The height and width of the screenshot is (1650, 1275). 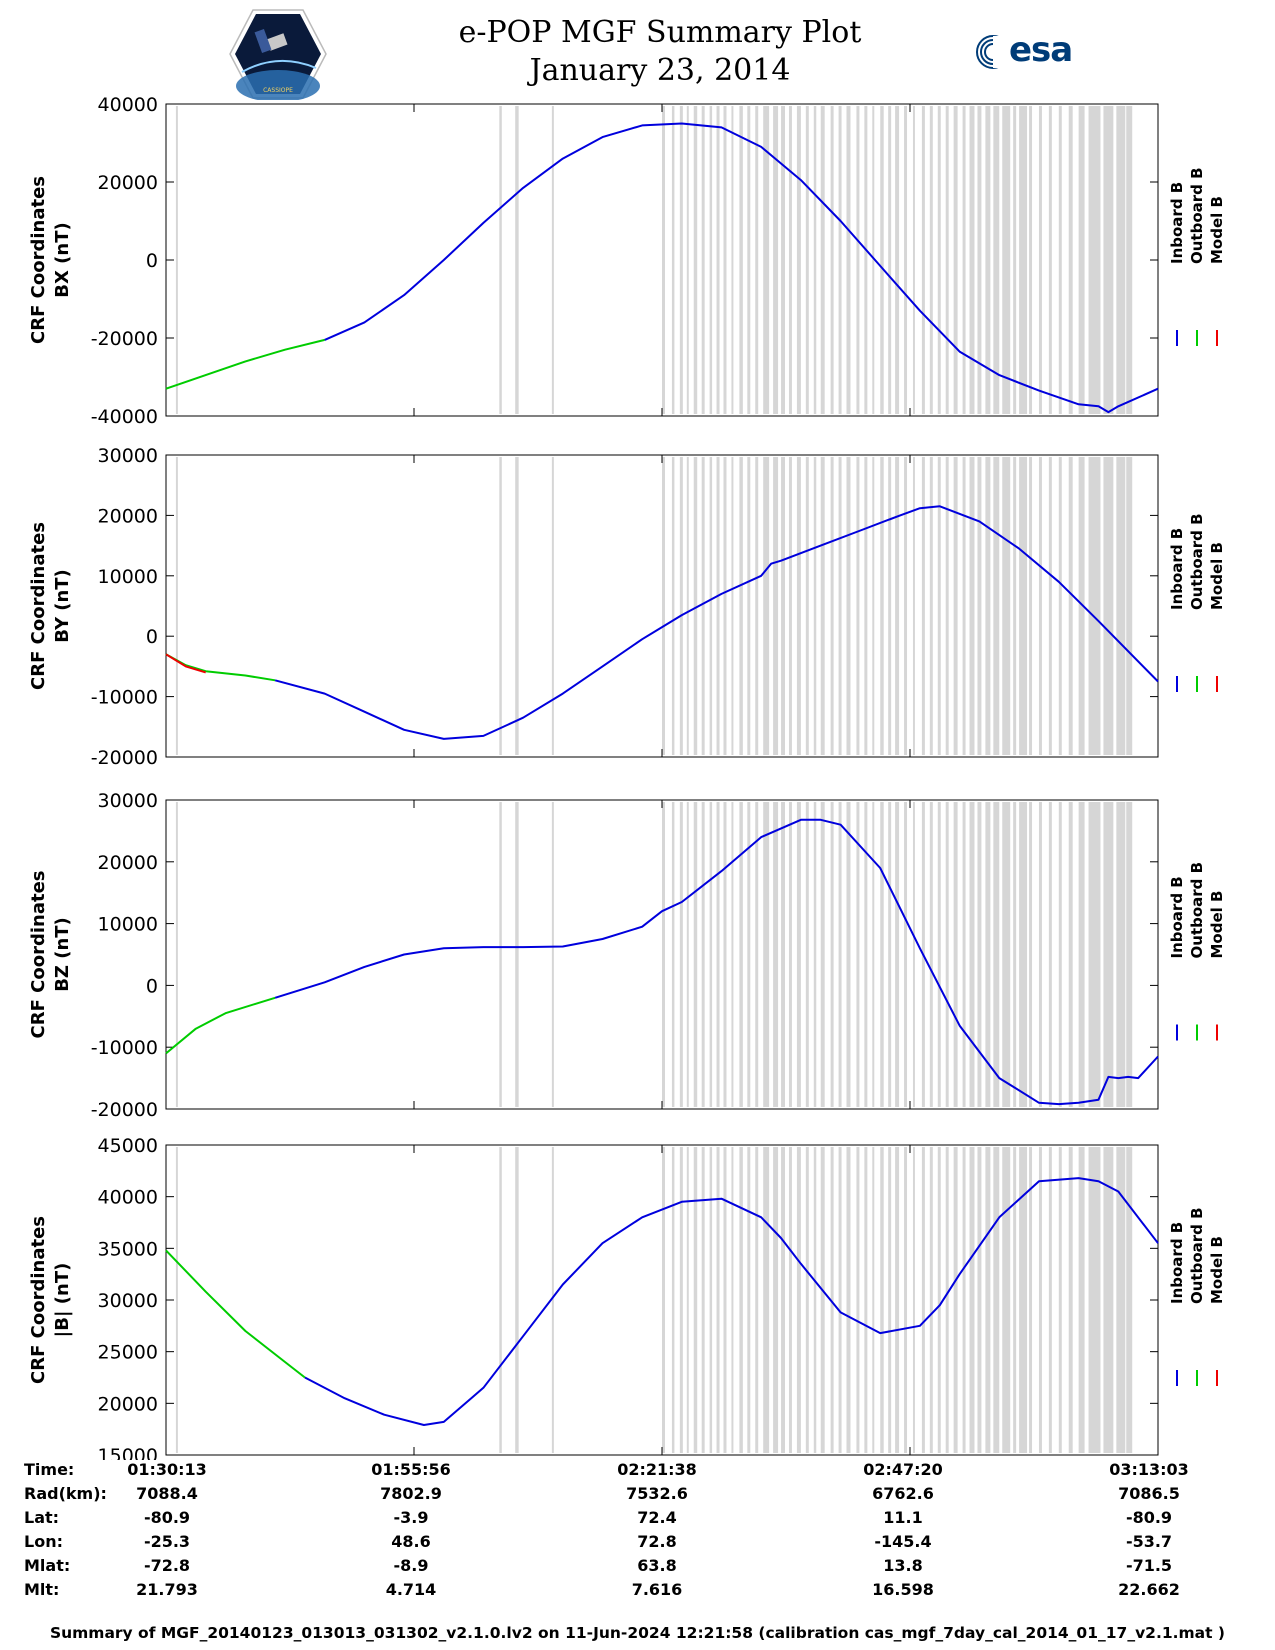 I want to click on ephemeris-value: 7.616, so click(x=657, y=1589).